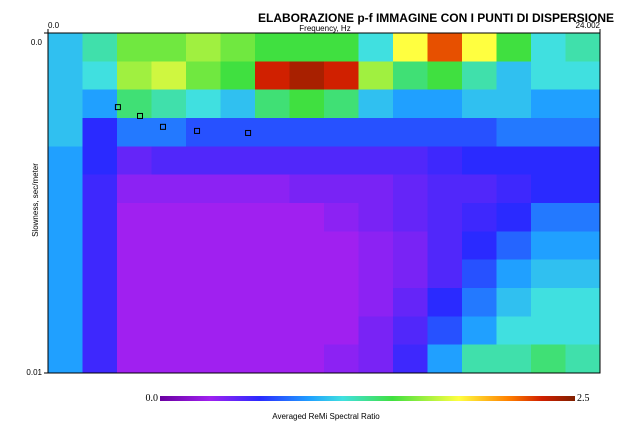  I want to click on y-tick-label: 0.01, so click(34, 372).